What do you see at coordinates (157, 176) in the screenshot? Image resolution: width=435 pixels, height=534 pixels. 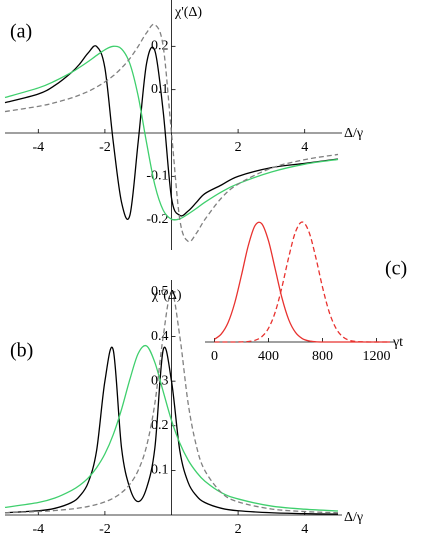 I see `y-tick-label: -0.1` at bounding box center [157, 176].